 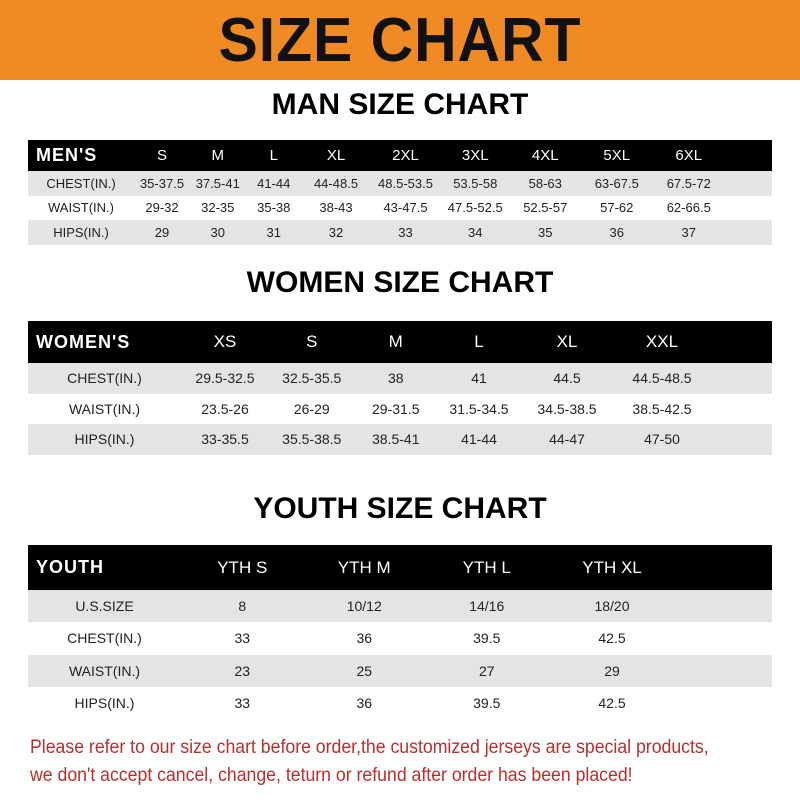 I want to click on cell: XS, so click(x=225, y=341).